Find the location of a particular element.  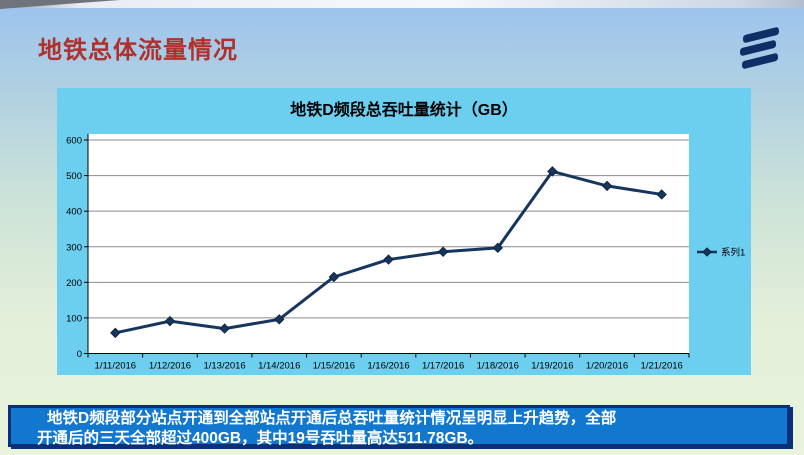

svg-text: 1/11/2016 is located at coordinates (116, 366).